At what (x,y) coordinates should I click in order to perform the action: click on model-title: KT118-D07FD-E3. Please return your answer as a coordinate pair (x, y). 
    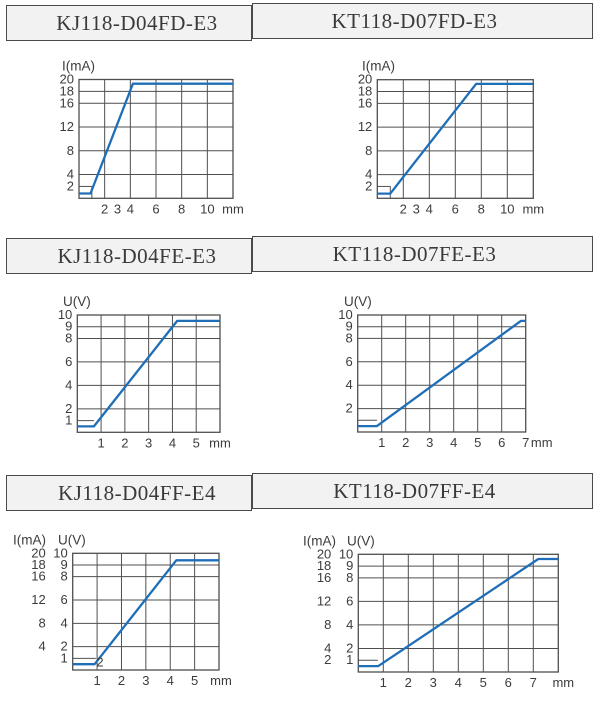
    Looking at the image, I should click on (414, 20).